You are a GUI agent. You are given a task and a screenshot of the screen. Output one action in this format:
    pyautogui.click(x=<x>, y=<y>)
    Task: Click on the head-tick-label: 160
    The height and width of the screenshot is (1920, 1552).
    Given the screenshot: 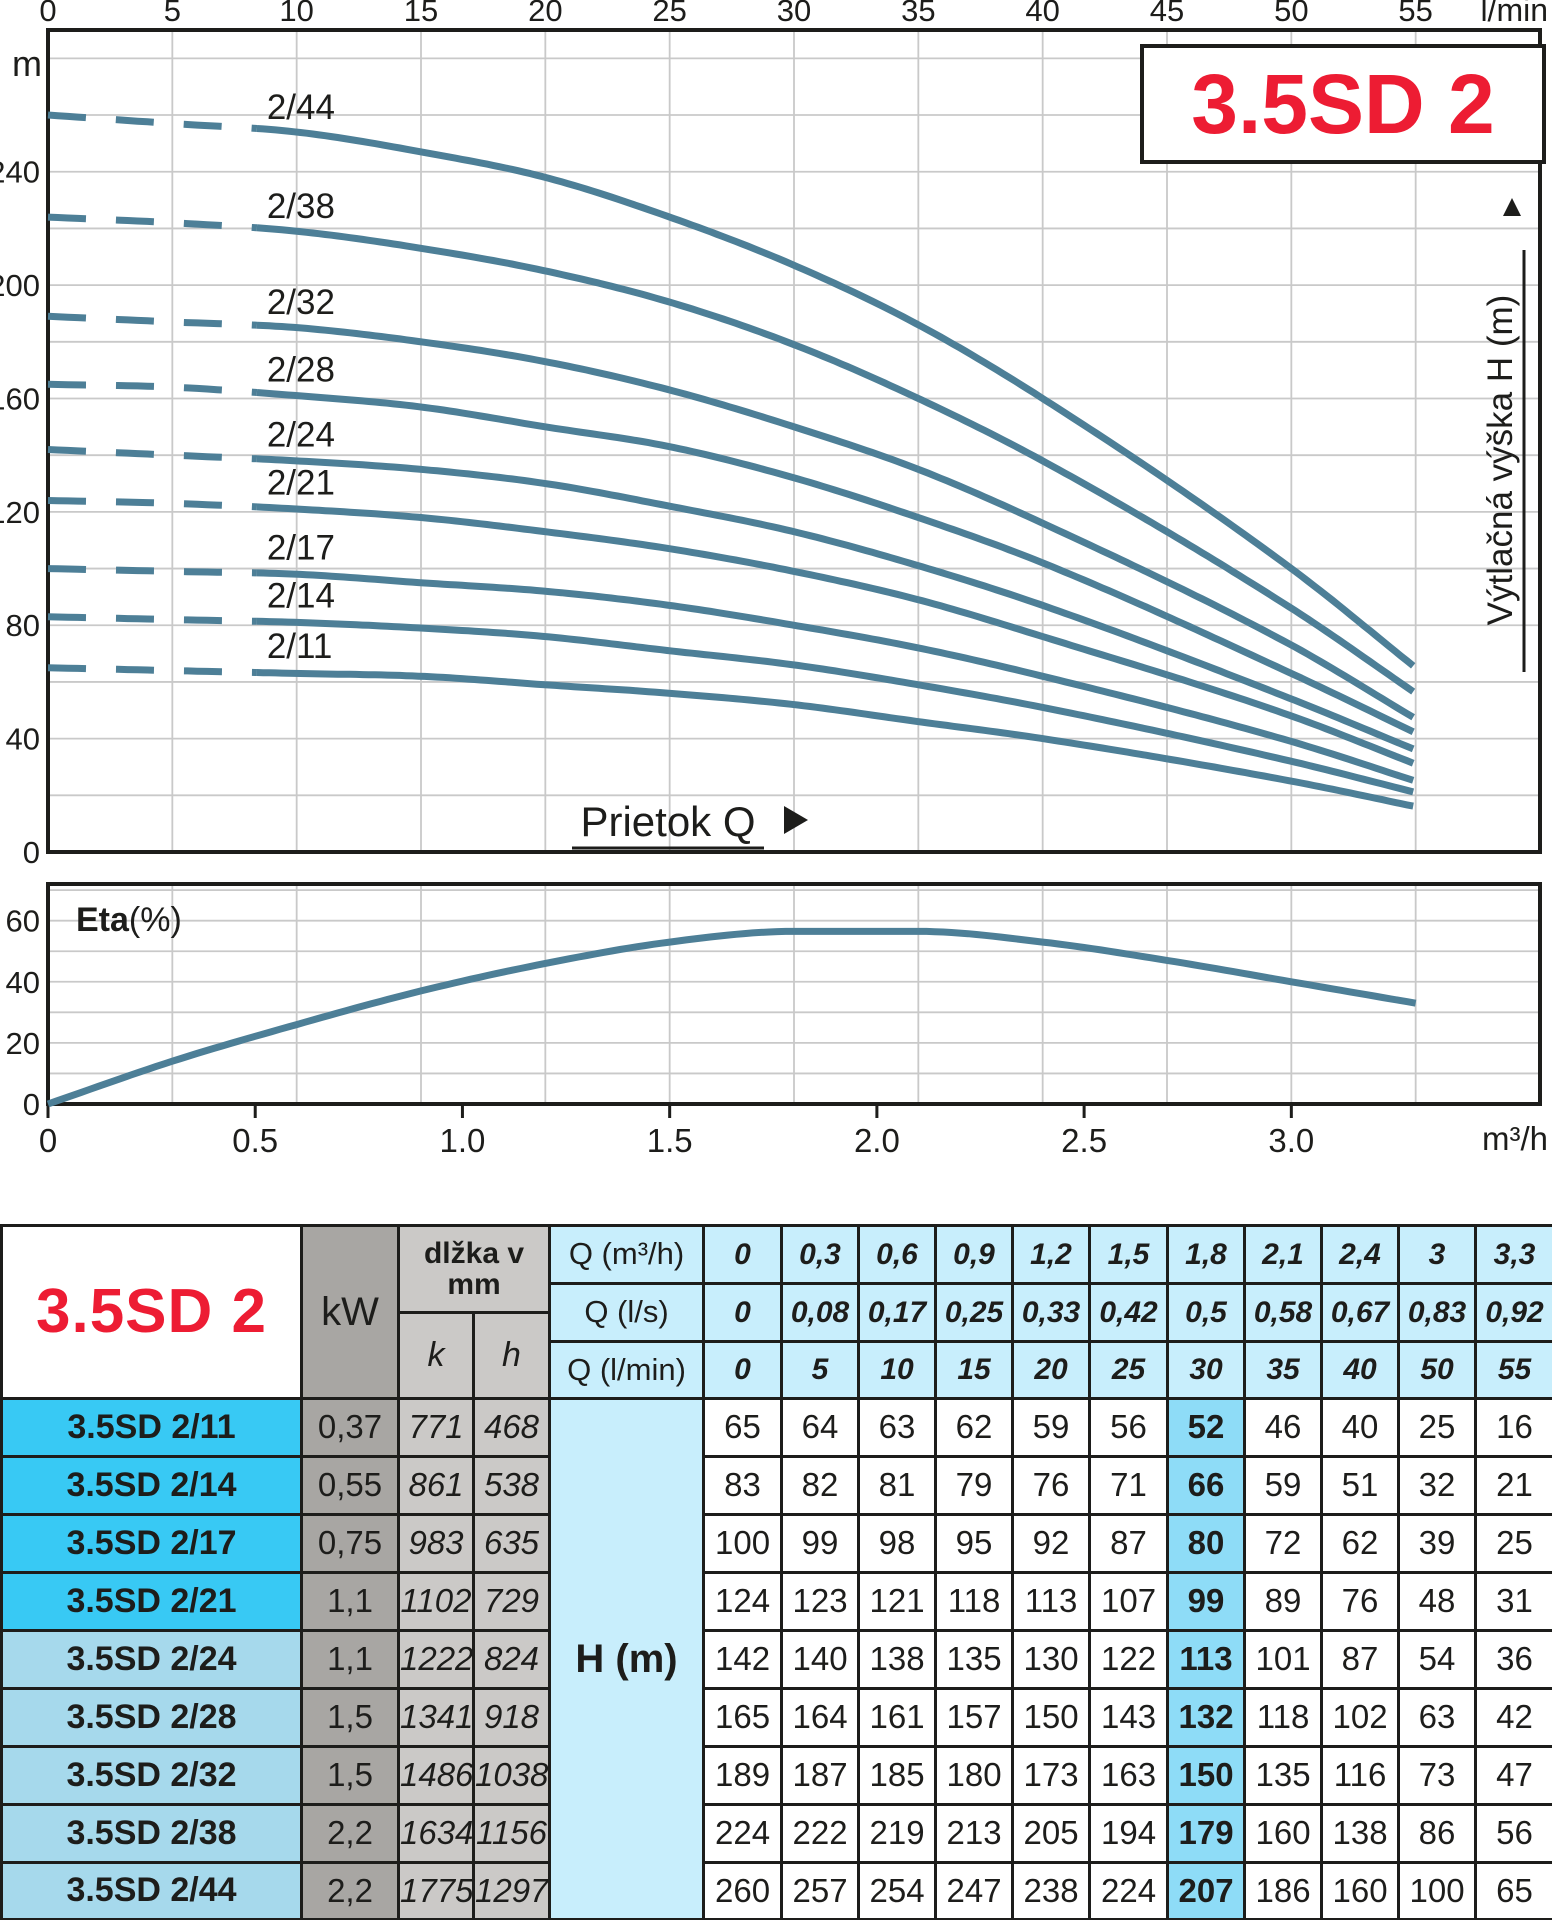 What is the action you would take?
    pyautogui.click(x=20, y=398)
    